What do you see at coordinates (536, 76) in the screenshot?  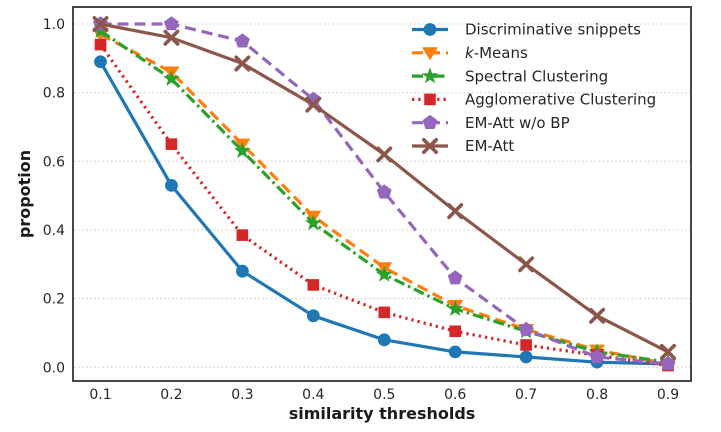 I see `legend-label: Spectral Clustering` at bounding box center [536, 76].